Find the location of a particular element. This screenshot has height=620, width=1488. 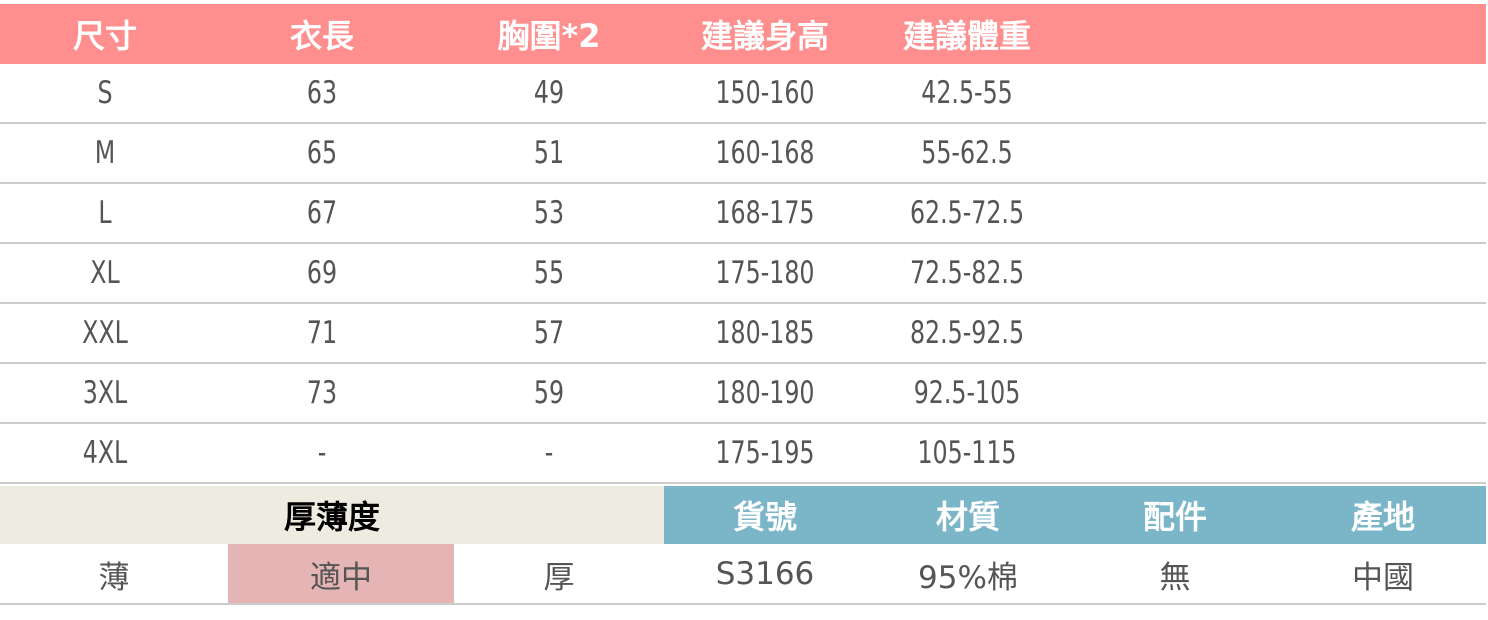

table-cell: XL is located at coordinates (105, 273).